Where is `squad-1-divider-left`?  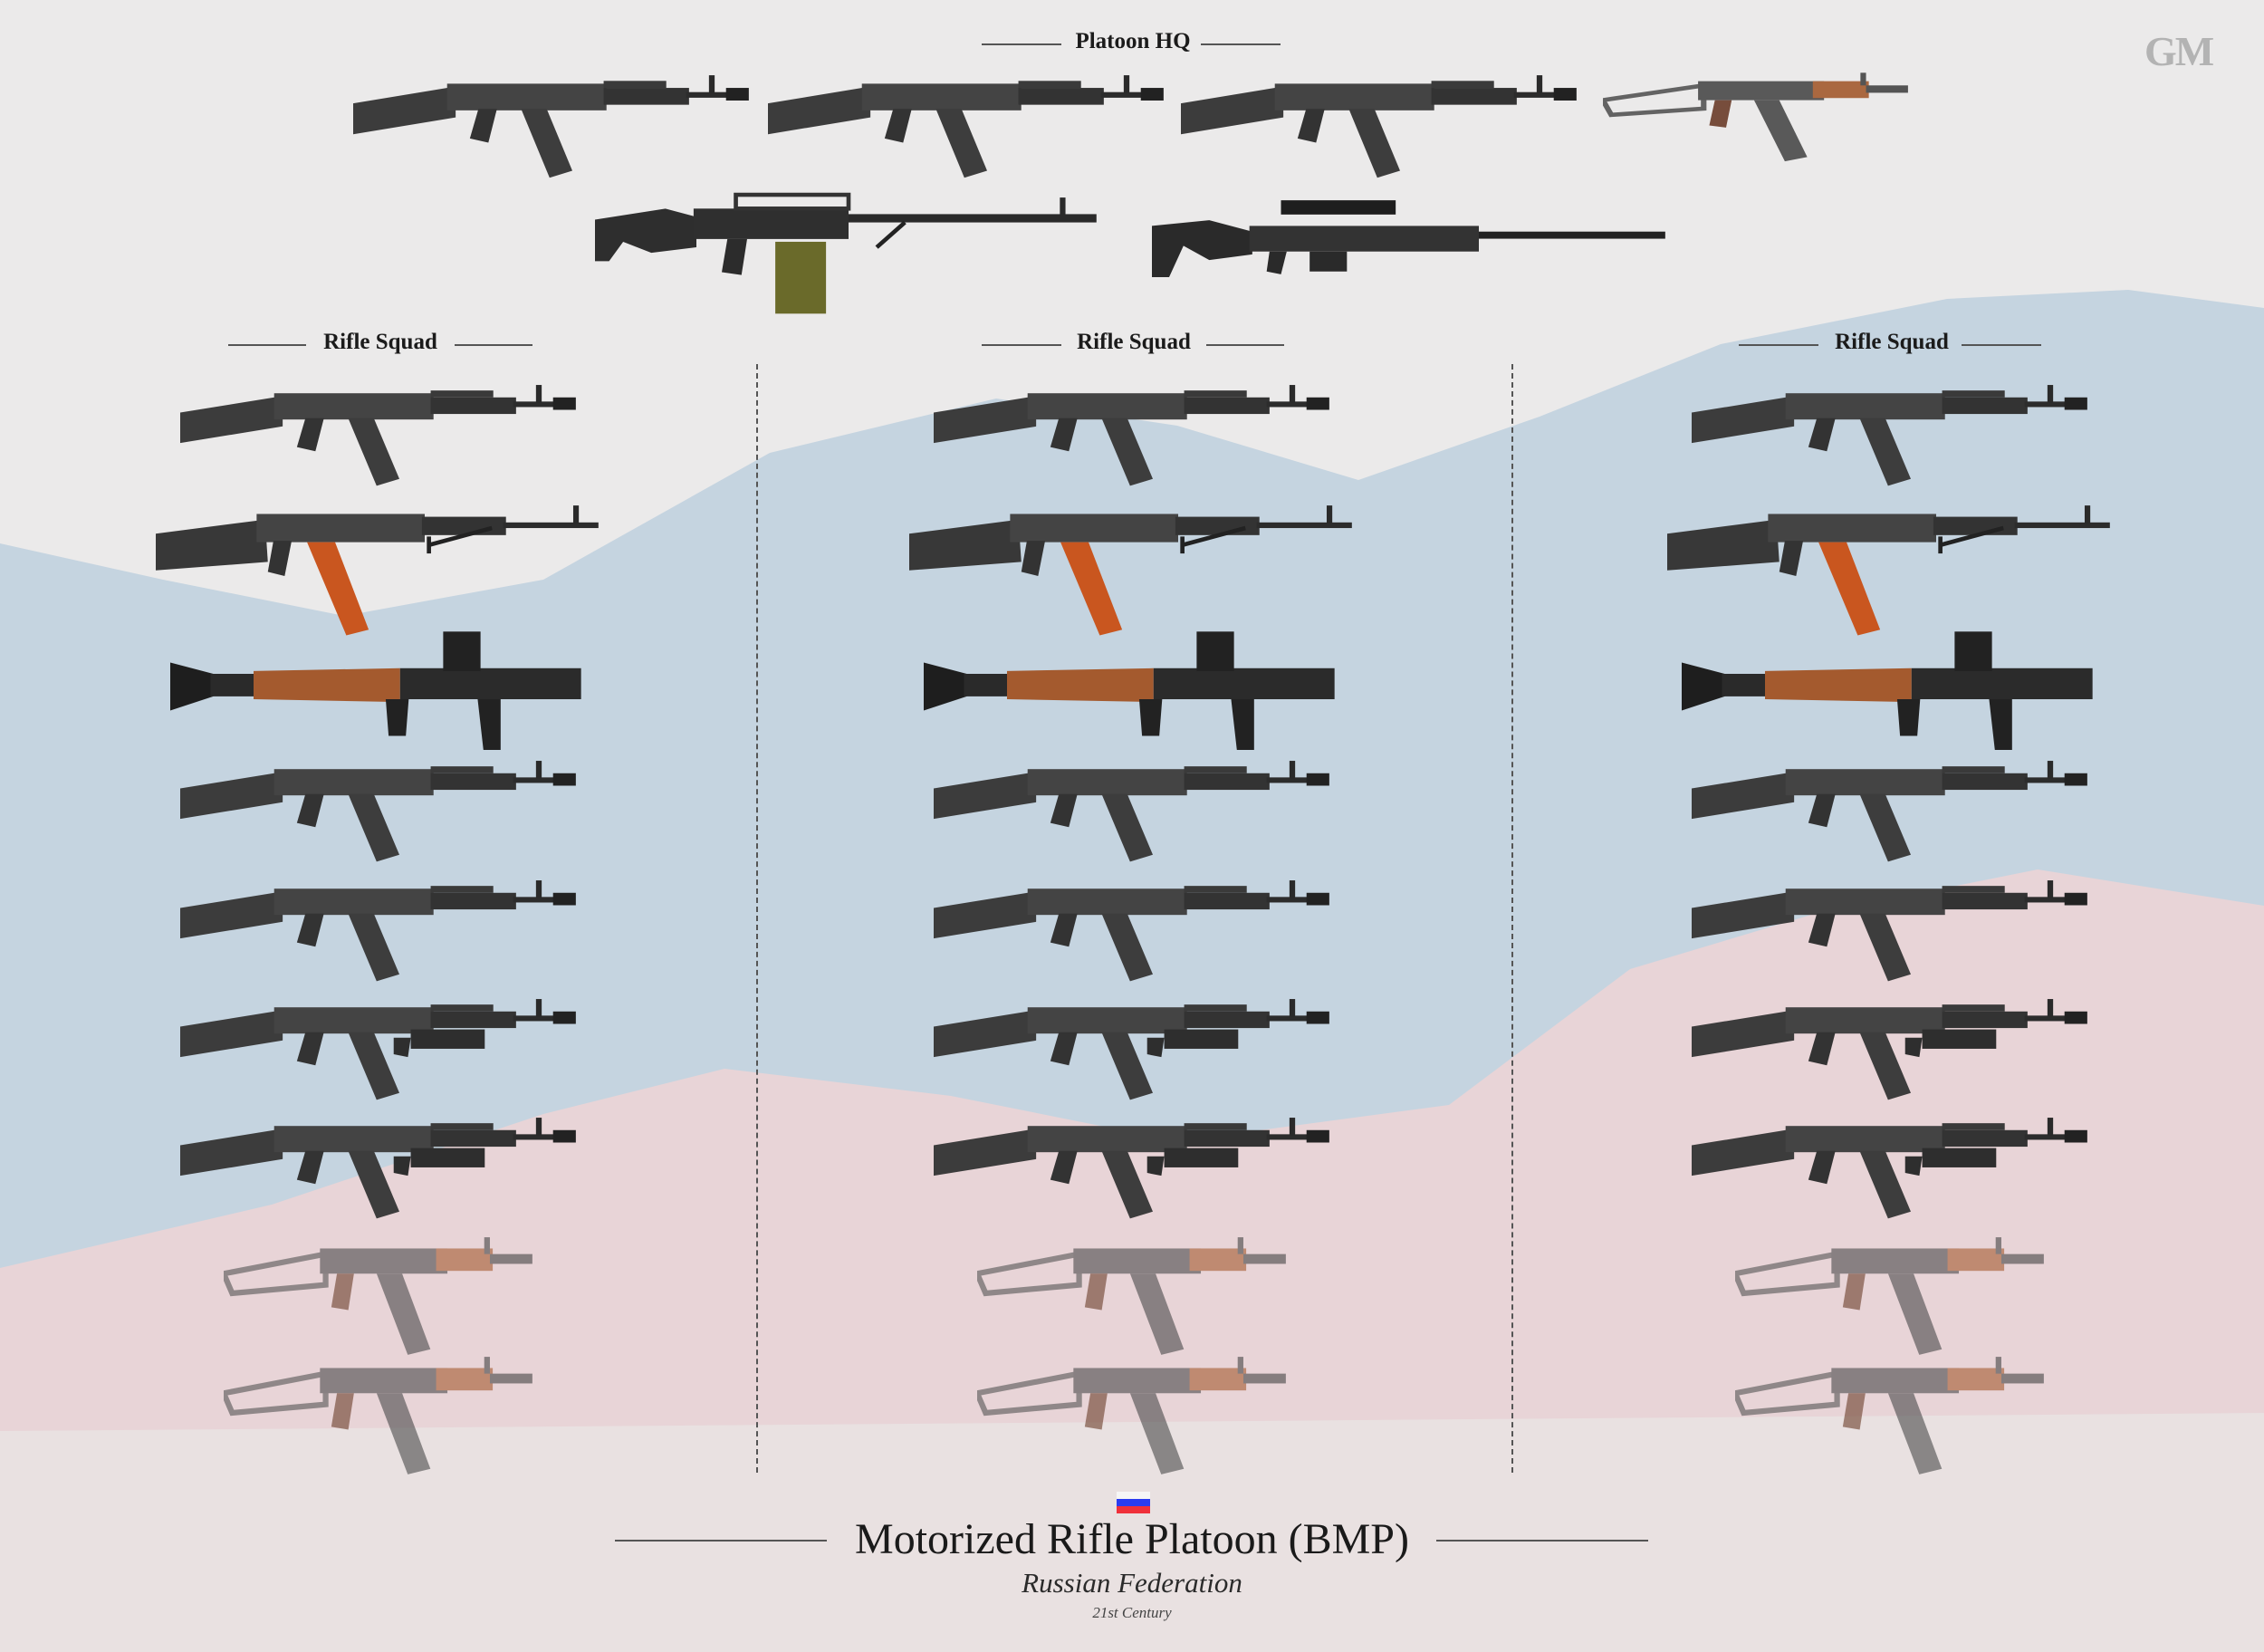
squad-1-divider-left is located at coordinates (267, 345).